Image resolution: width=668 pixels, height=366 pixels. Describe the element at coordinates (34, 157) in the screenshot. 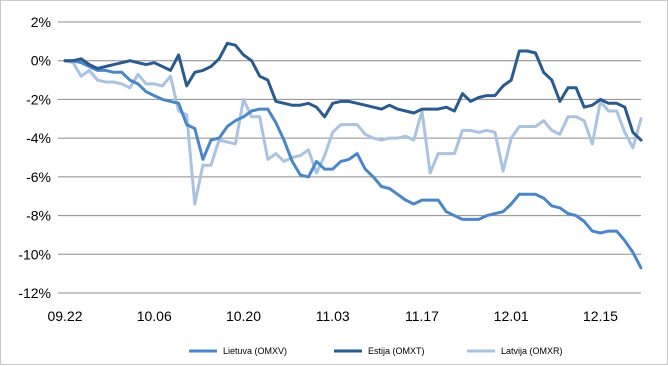

I see `y-axis-ticks: 2% 0% -2% -4% -6% -8% -10% -12%` at that location.